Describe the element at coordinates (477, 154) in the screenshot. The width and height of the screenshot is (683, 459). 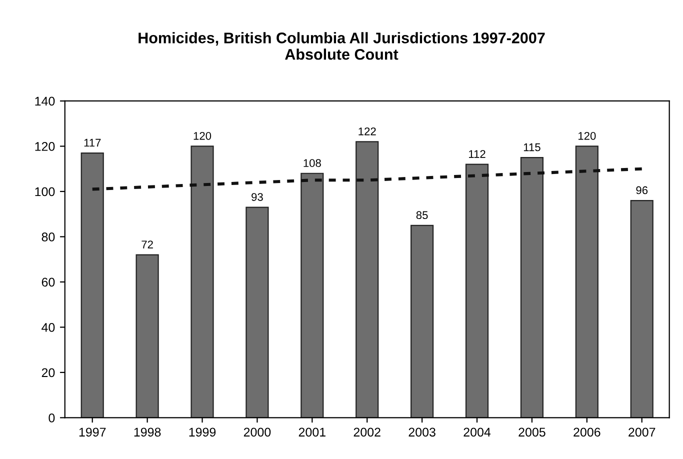
I see `data-label: 112` at that location.